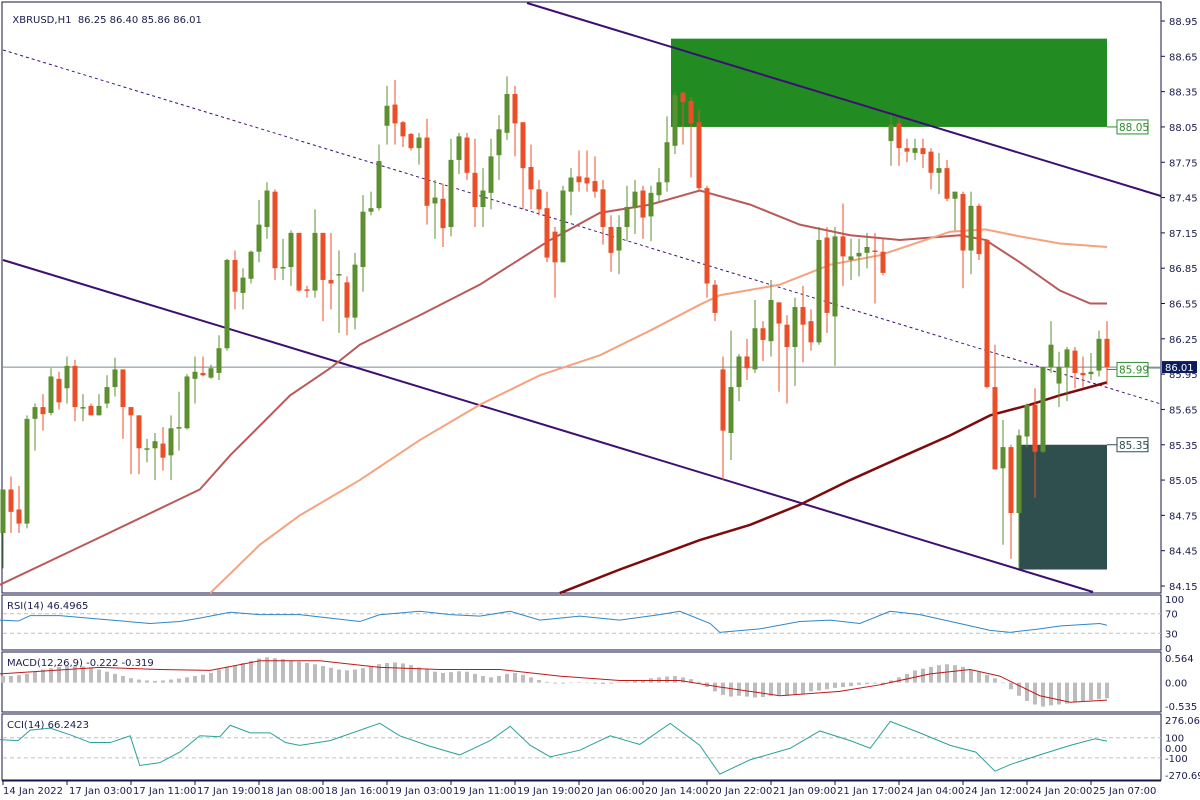  What do you see at coordinates (164, 791) in the screenshot?
I see `time-axis-label: 17 Jan 11:00` at bounding box center [164, 791].